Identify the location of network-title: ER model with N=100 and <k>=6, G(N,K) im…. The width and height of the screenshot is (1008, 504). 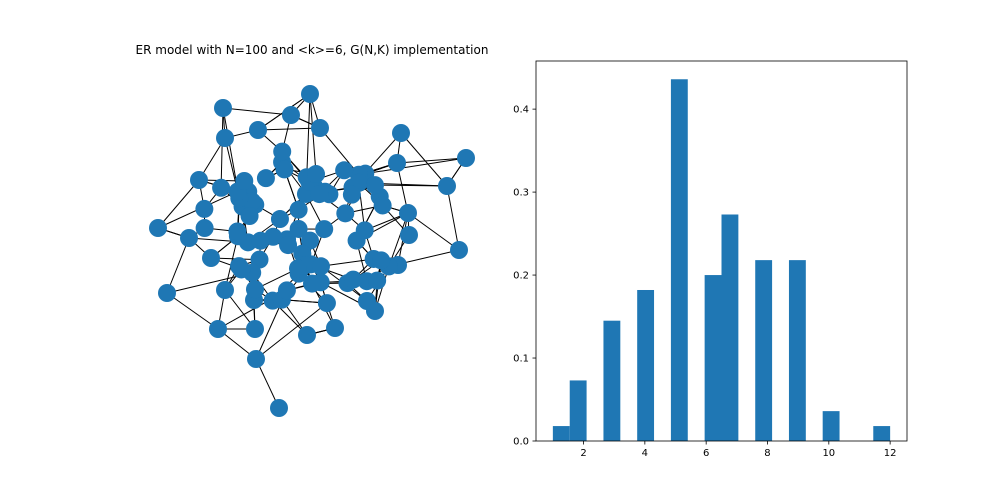
(312, 50).